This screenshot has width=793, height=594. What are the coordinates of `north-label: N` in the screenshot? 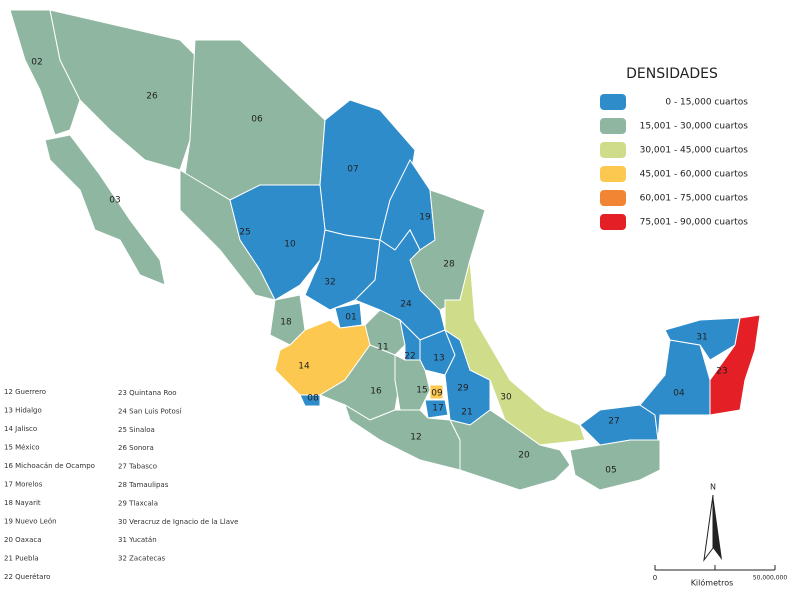 It's located at (713, 487).